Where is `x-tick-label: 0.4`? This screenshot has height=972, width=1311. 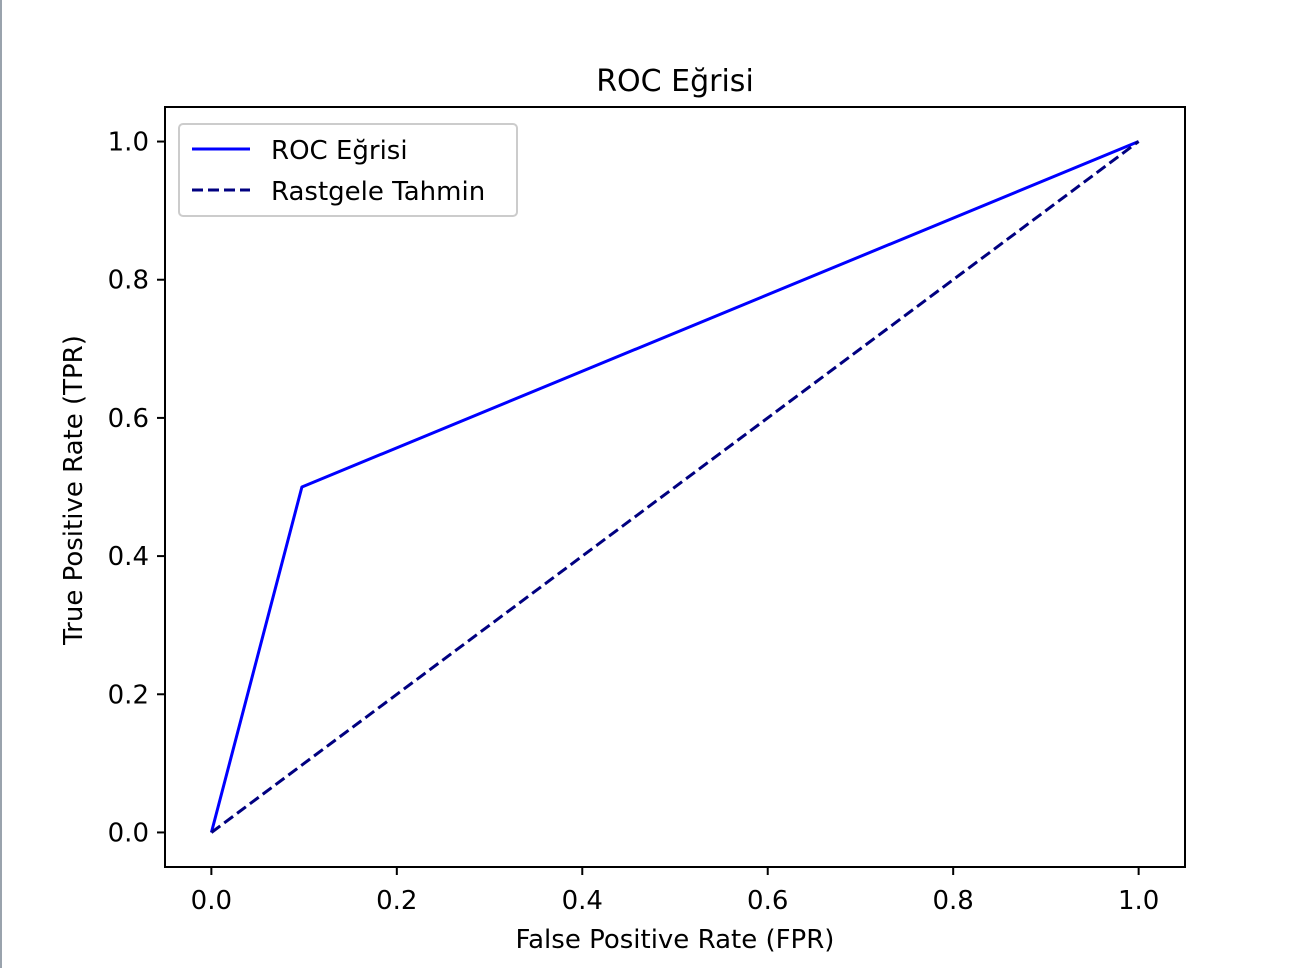 x-tick-label: 0.4 is located at coordinates (582, 901).